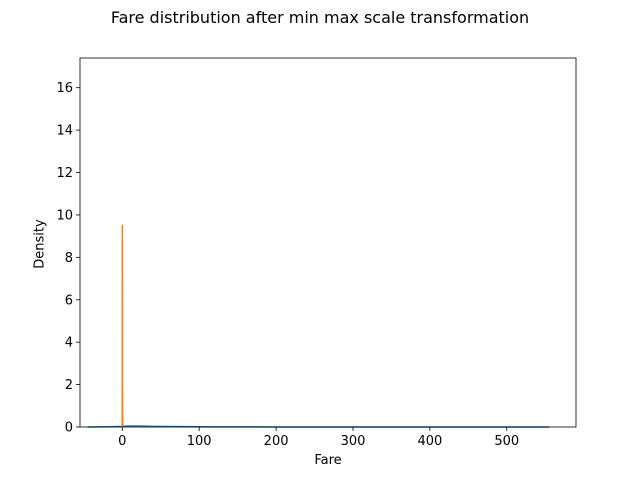  Describe the element at coordinates (69, 258) in the screenshot. I see `y-tick-label: 8` at that location.